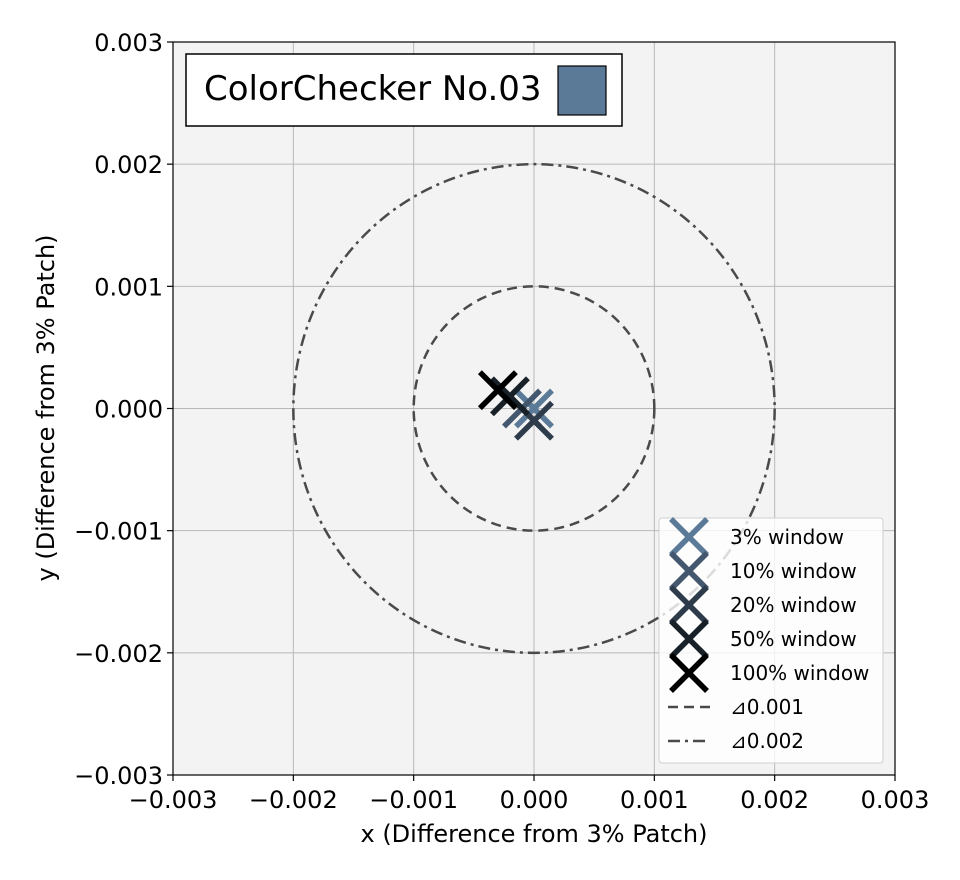  I want to click on legend-label: 20% window, so click(793, 605).